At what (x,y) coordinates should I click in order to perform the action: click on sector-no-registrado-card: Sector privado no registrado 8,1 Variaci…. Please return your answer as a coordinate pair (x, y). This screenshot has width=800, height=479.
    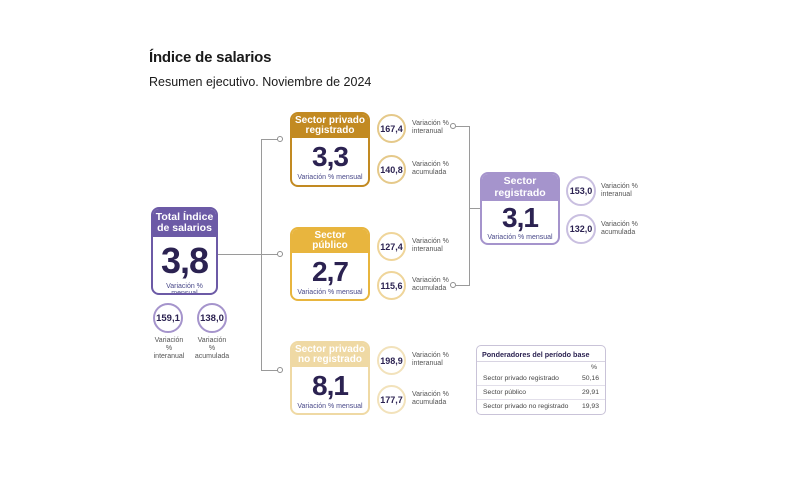
    Looking at the image, I should click on (330, 378).